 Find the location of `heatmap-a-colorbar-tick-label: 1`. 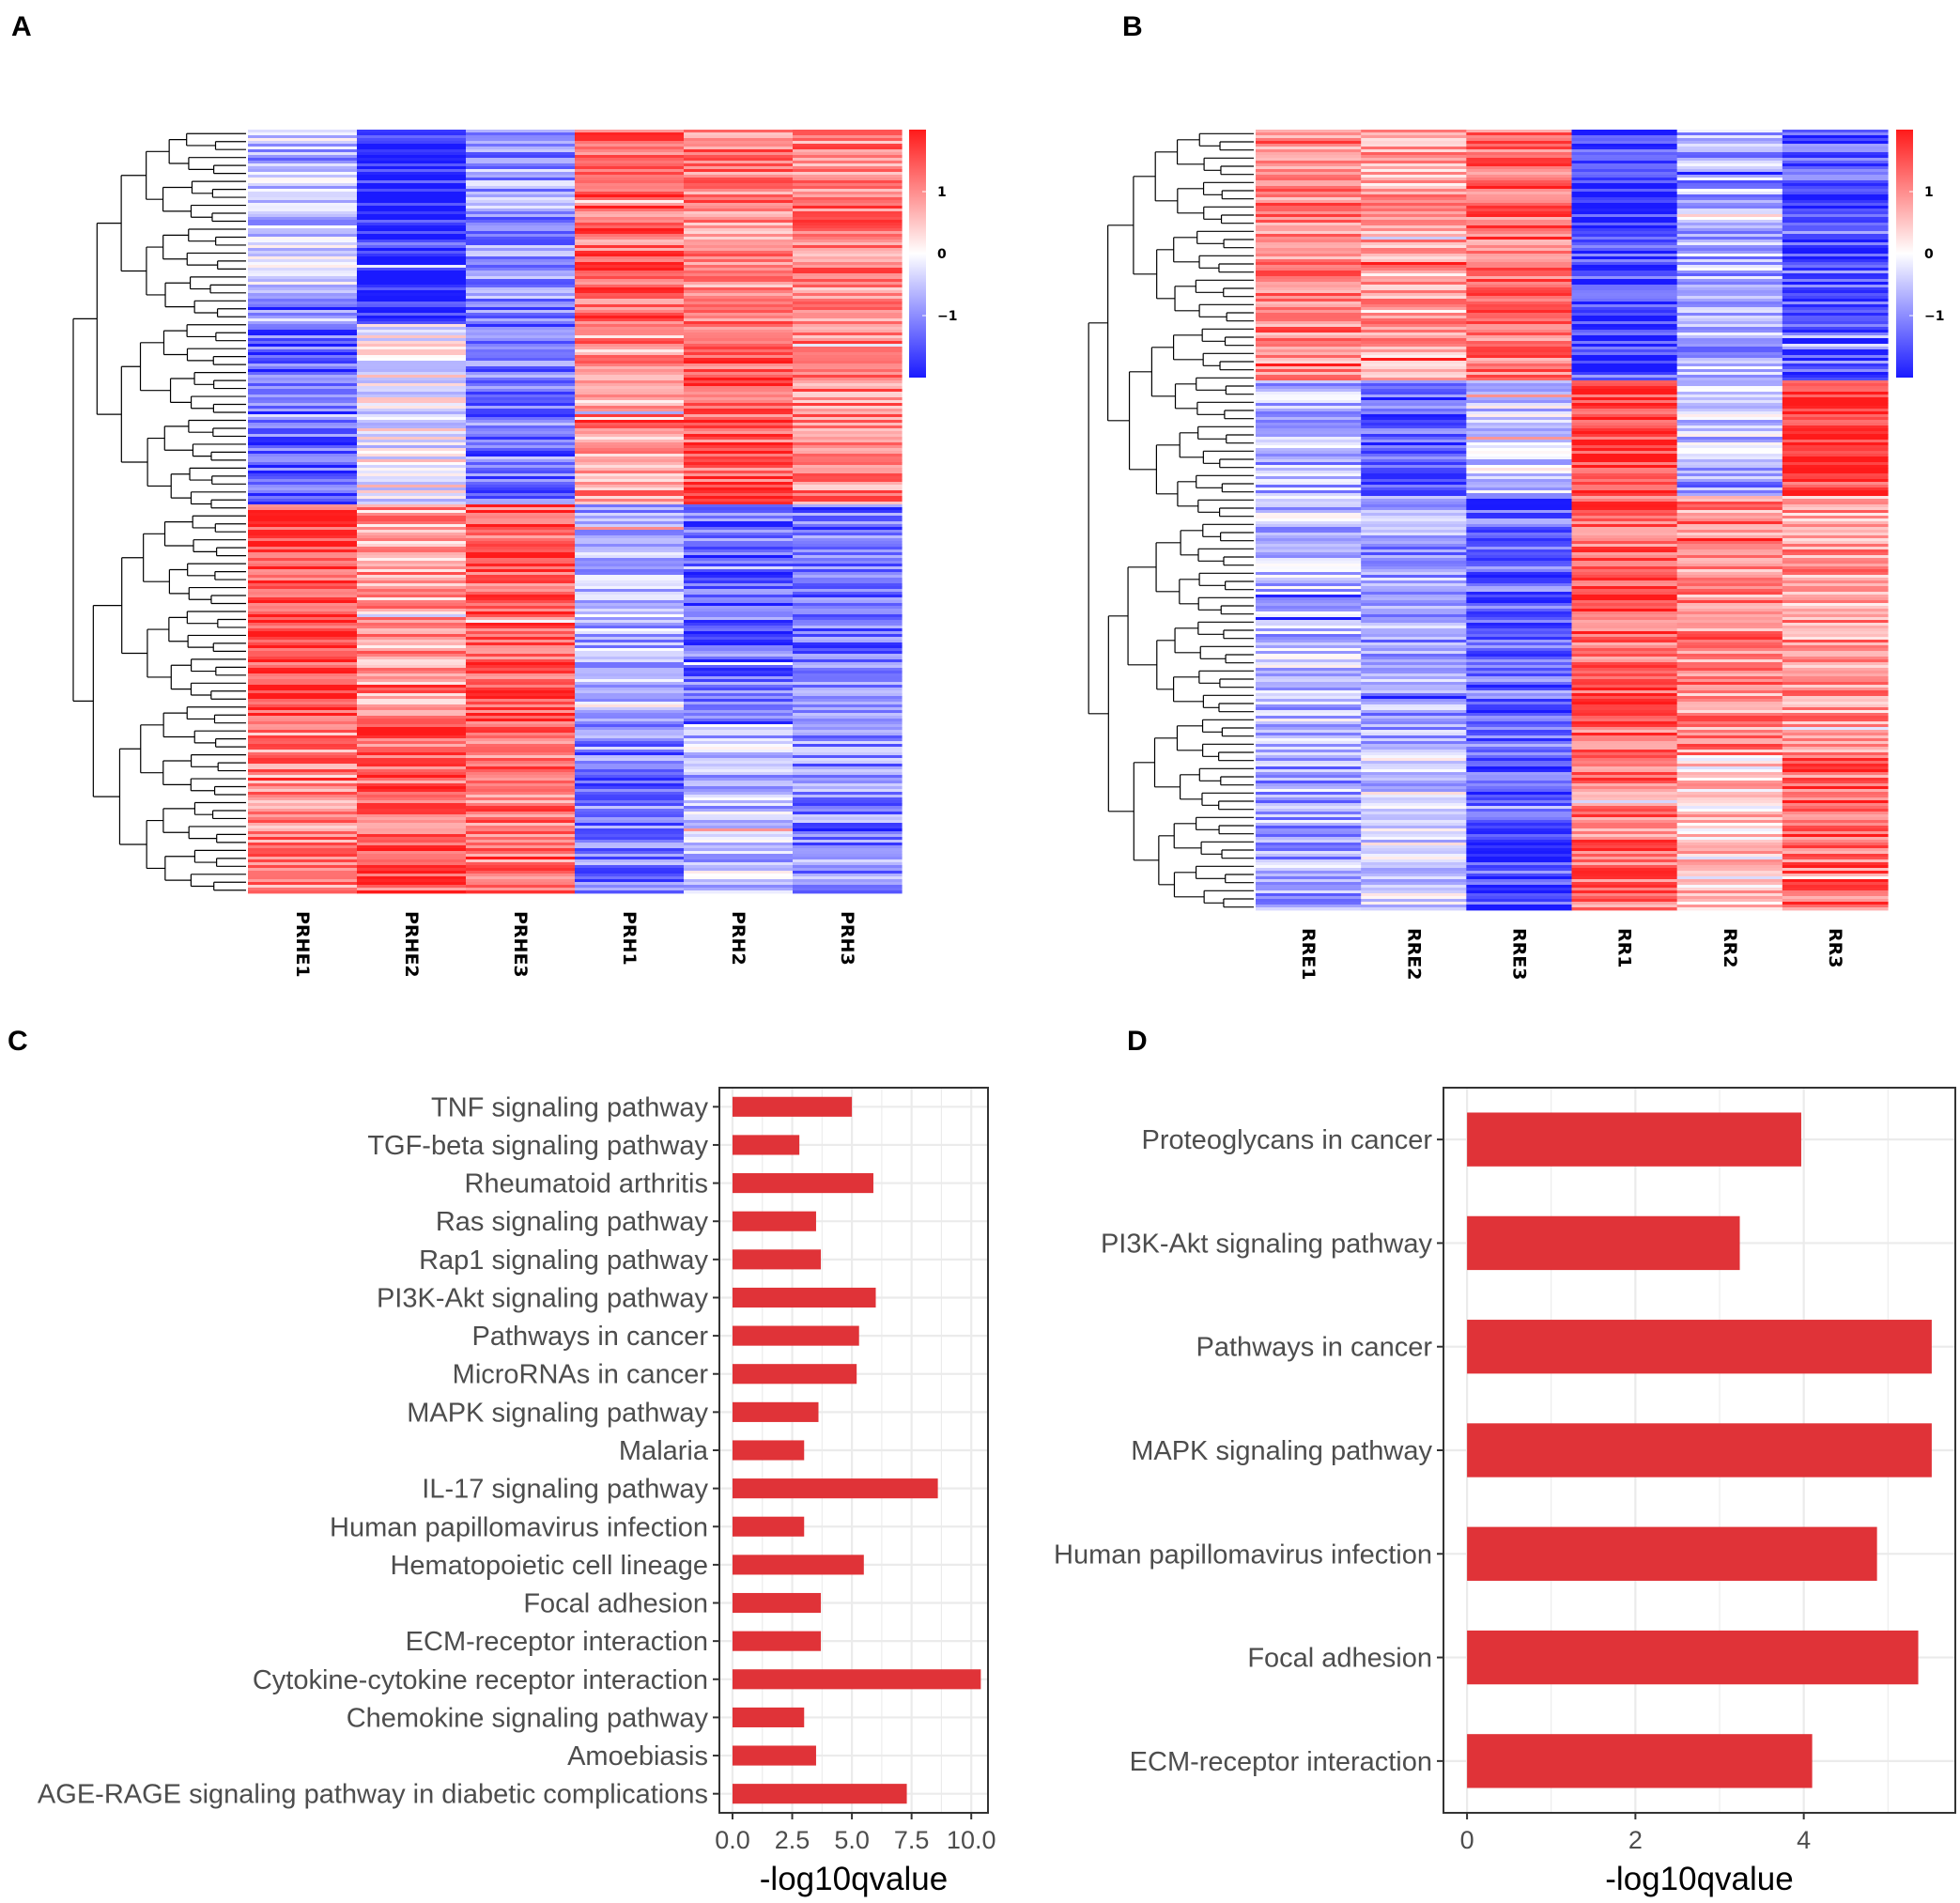

heatmap-a-colorbar-tick-label: 1 is located at coordinates (942, 193).